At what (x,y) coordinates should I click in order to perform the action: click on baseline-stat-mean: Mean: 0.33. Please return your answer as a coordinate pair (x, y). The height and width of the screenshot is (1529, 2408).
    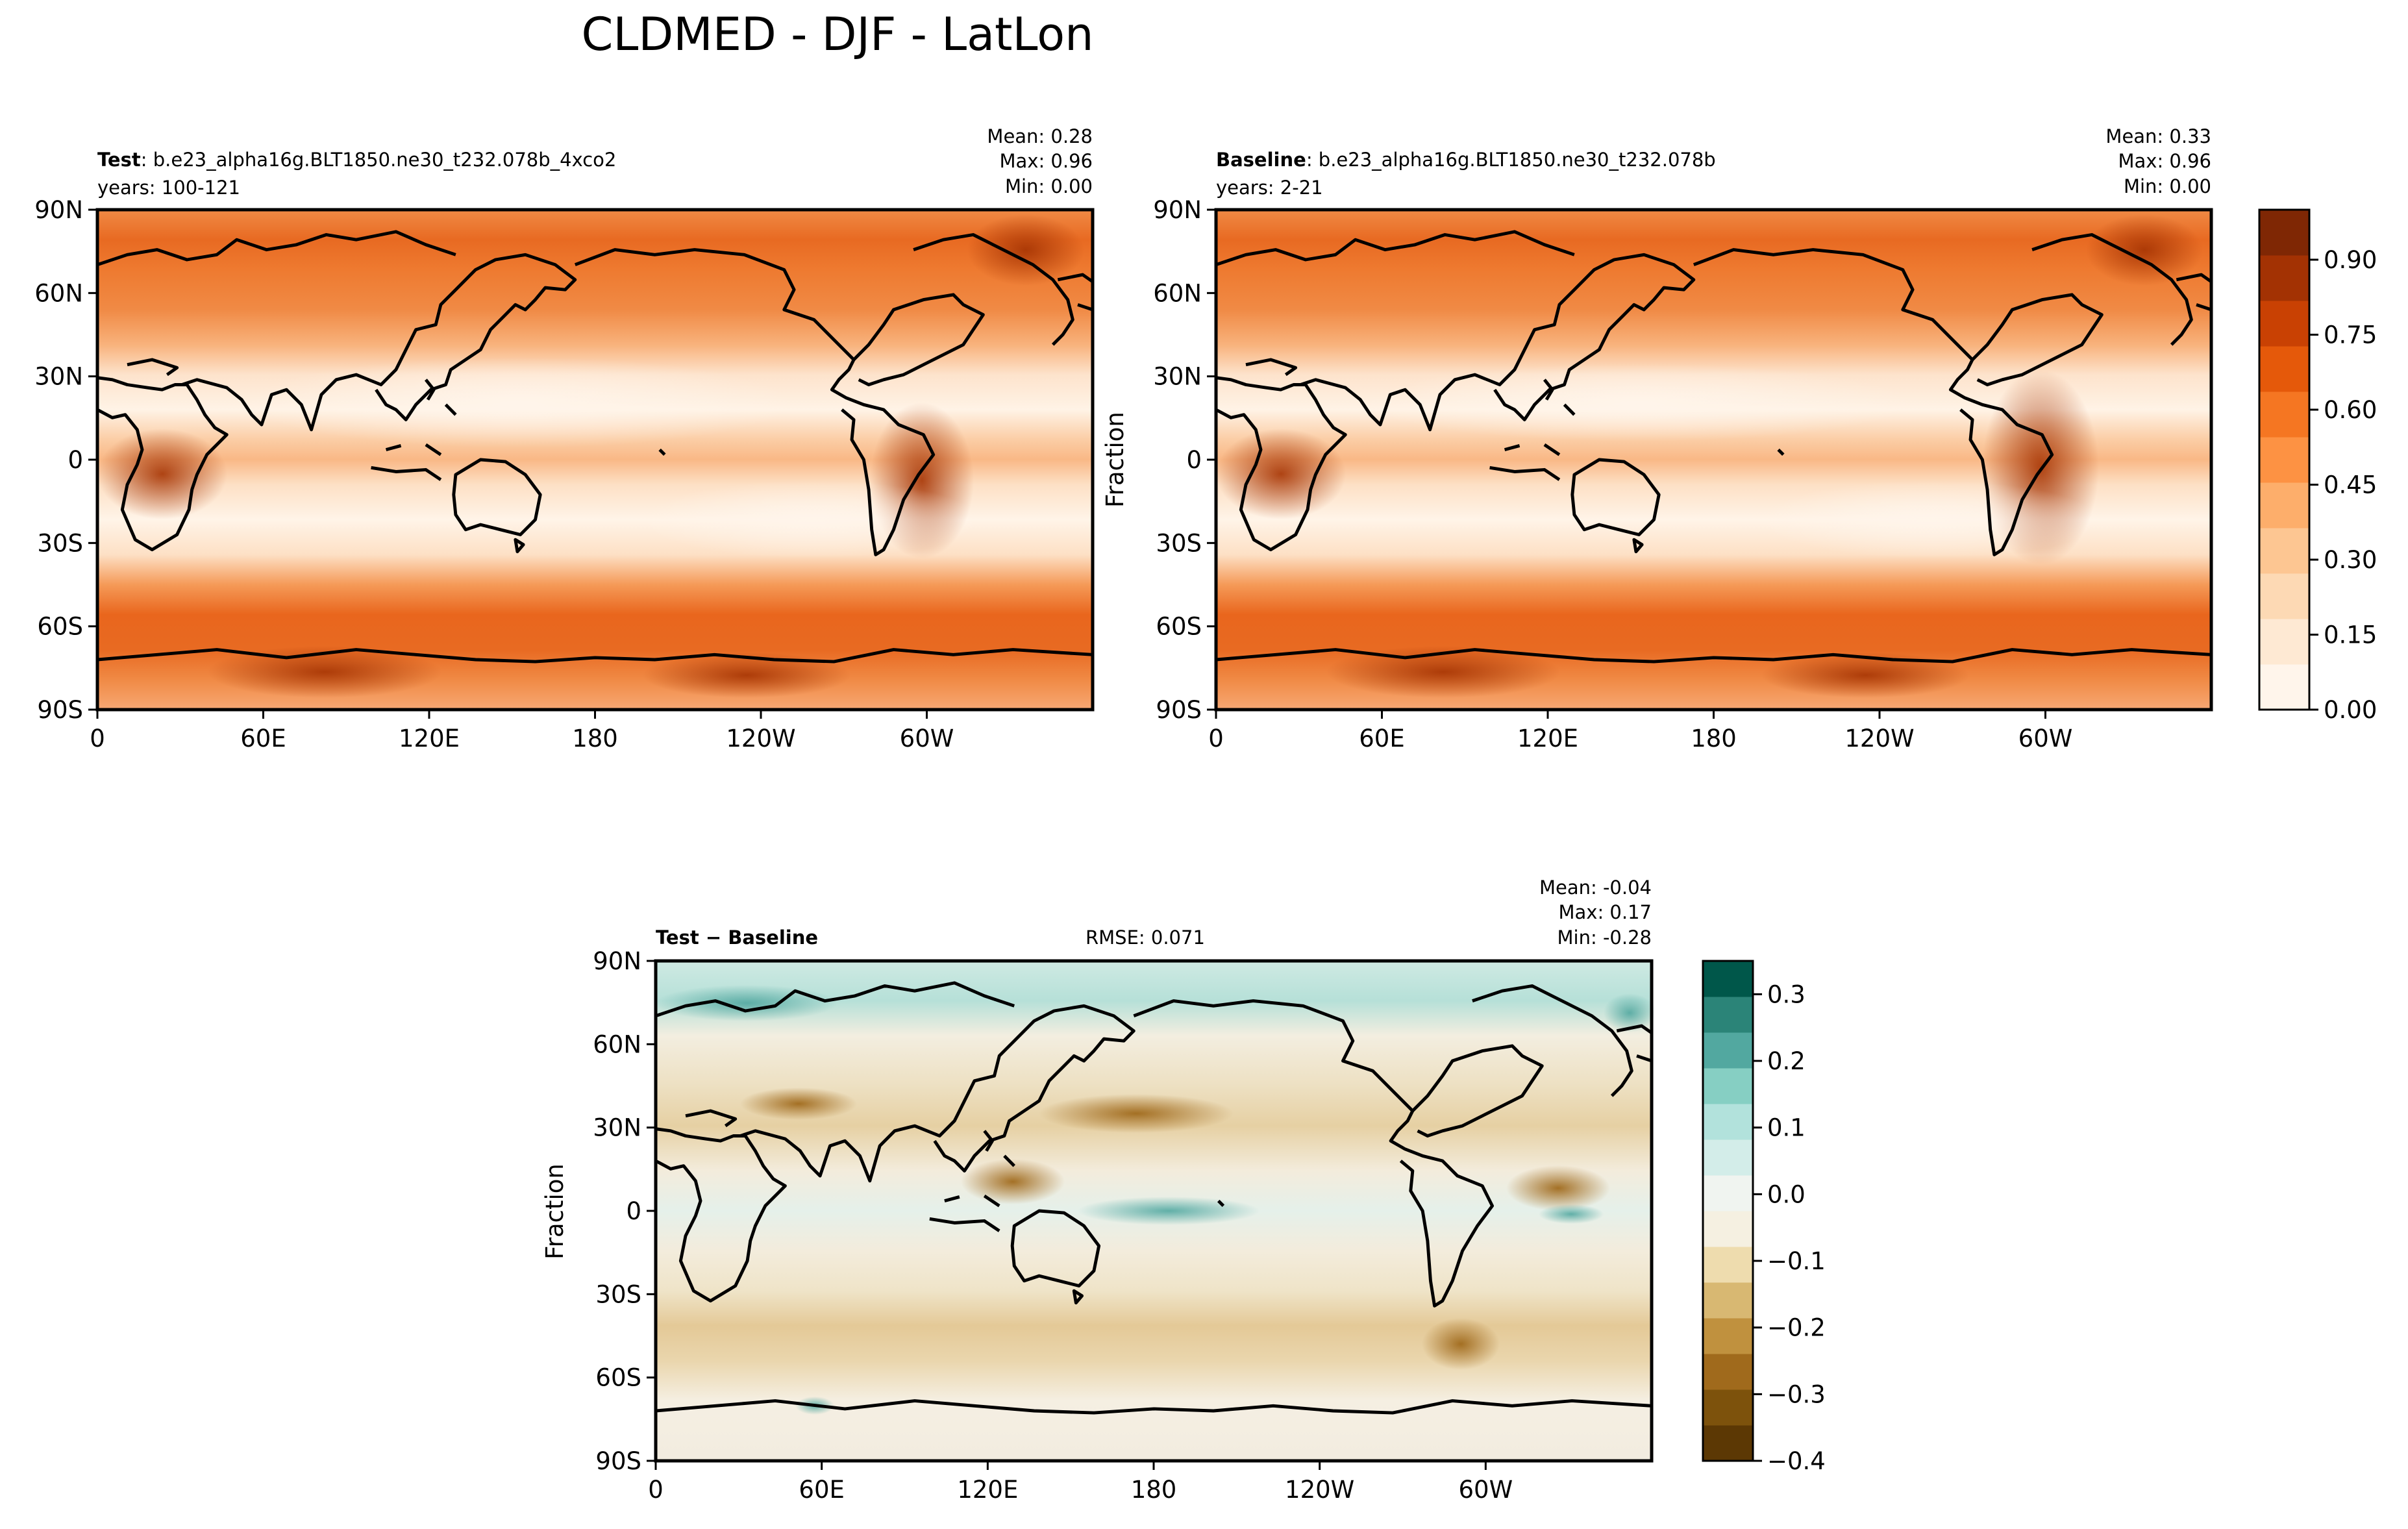
    Looking at the image, I should click on (2158, 136).